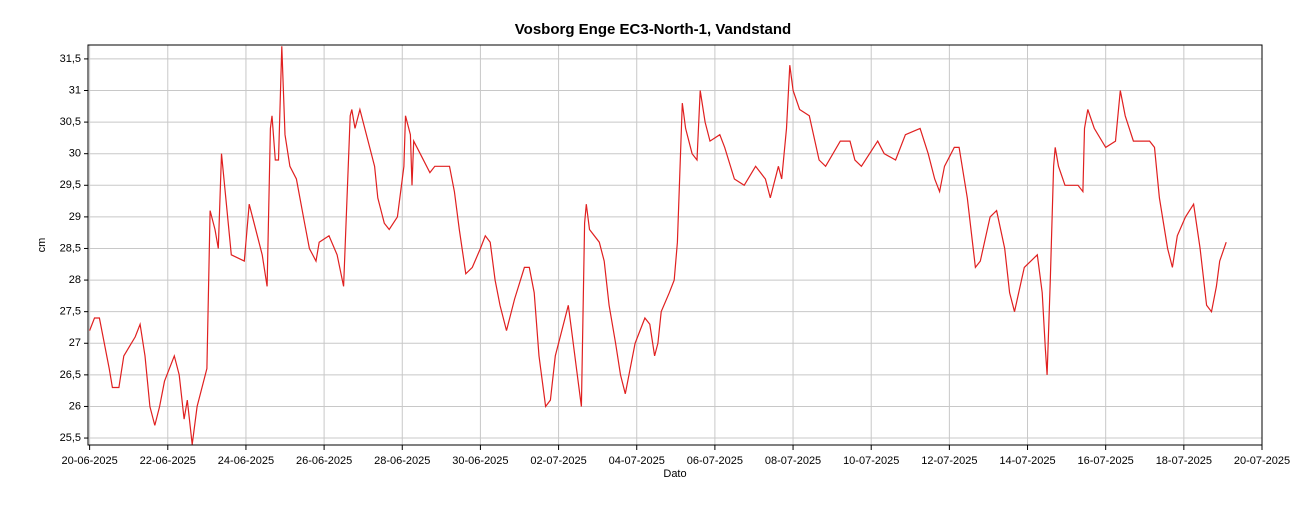  I want to click on y-tick-label: 30,5, so click(70, 122).